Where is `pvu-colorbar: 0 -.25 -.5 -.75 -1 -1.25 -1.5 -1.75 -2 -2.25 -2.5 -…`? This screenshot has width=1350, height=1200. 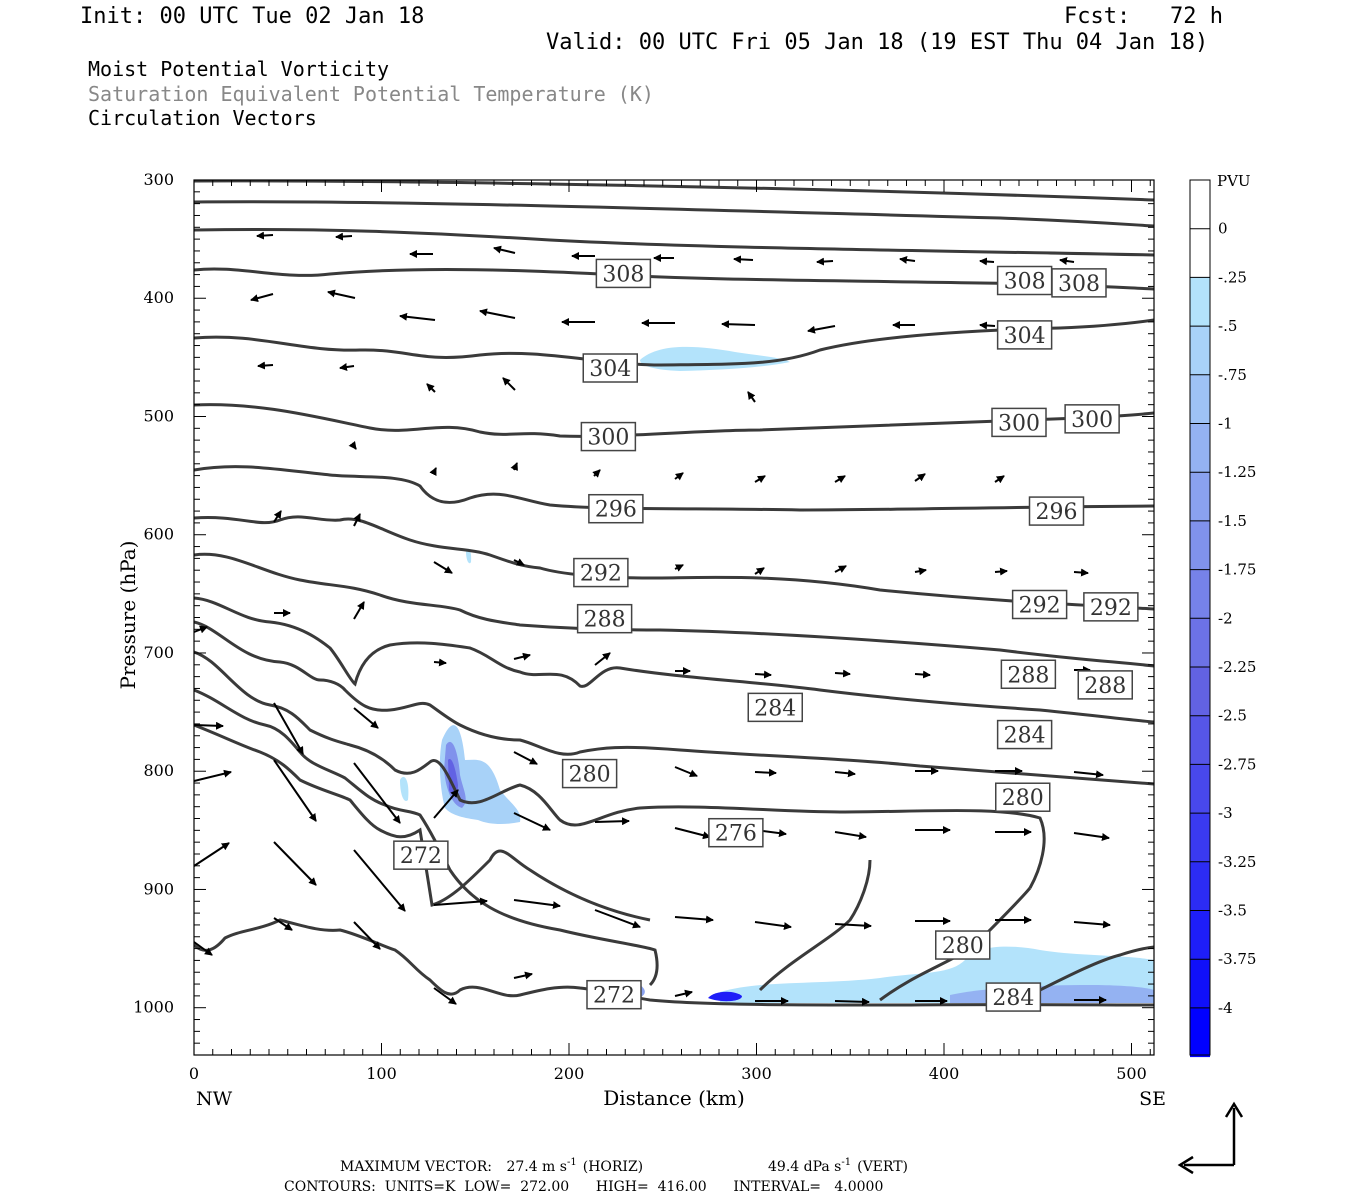
pvu-colorbar: 0 -.25 -.5 -.75 -1 -1.25 -1.5 -1.75 -2 -2.25 -2.5 -… is located at coordinates (1222, 618).